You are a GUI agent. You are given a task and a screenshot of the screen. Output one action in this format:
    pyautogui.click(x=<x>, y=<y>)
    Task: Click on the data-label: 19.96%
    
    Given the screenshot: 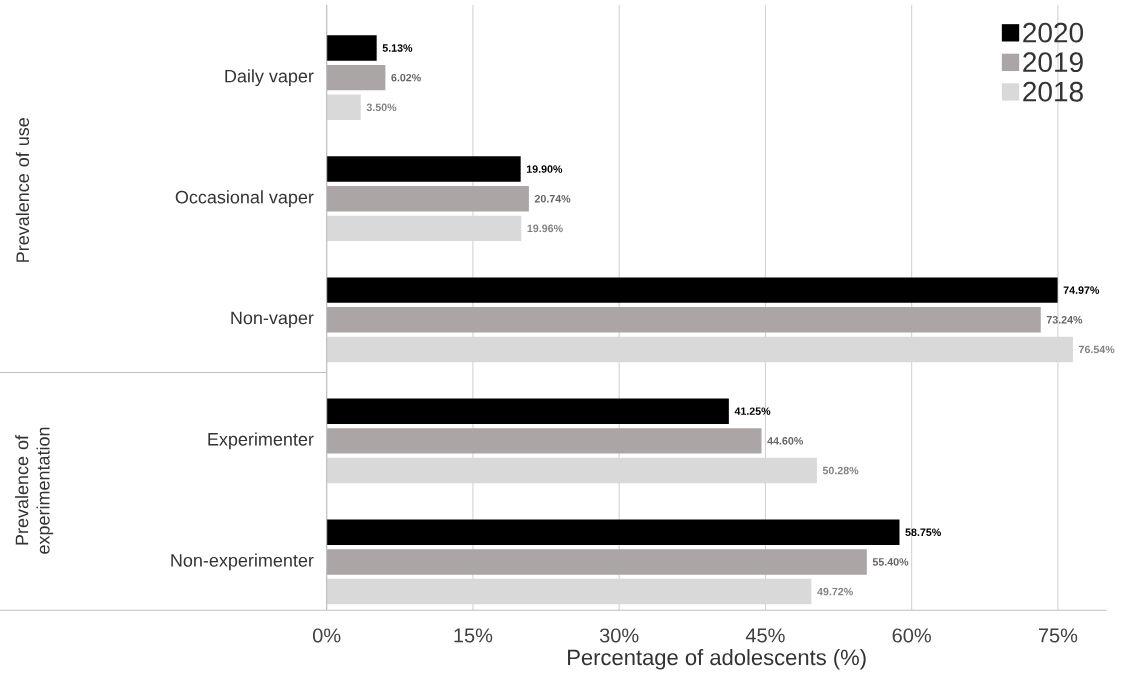 What is the action you would take?
    pyautogui.click(x=545, y=228)
    